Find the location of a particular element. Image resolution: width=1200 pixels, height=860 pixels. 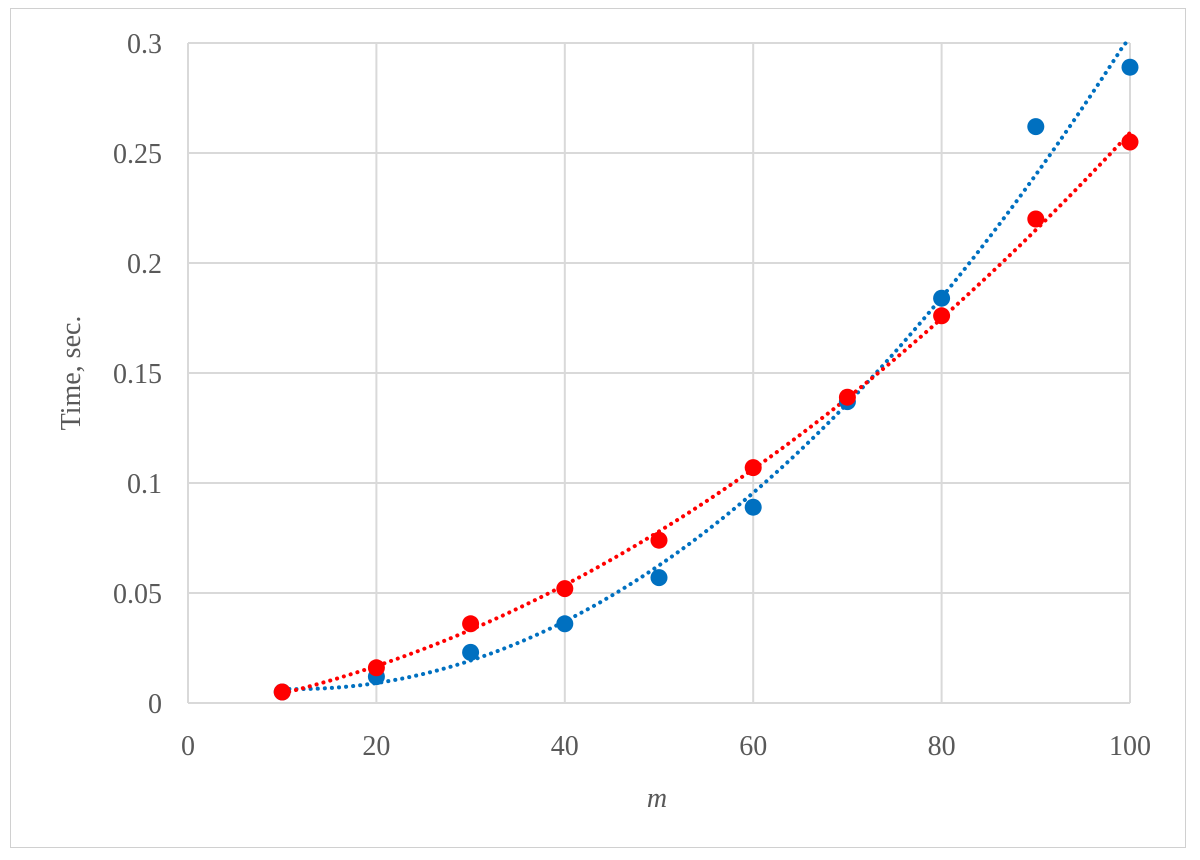

x-axis-title: m is located at coordinates (657, 798).